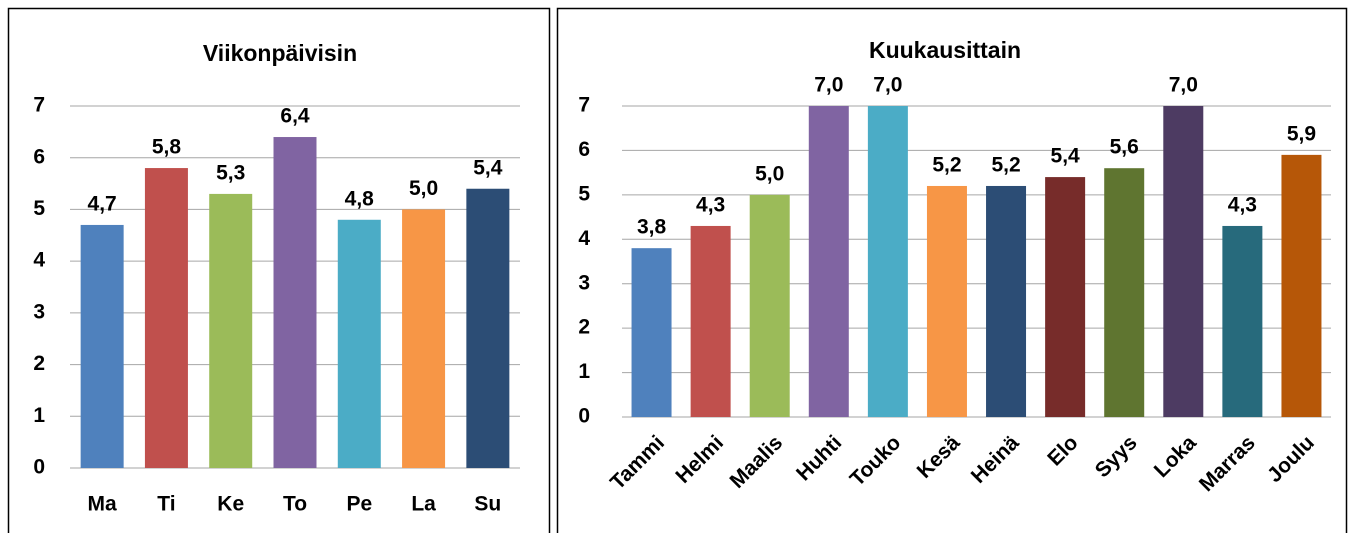  What do you see at coordinates (230, 504) in the screenshot?
I see `x-tick-label: Ke` at bounding box center [230, 504].